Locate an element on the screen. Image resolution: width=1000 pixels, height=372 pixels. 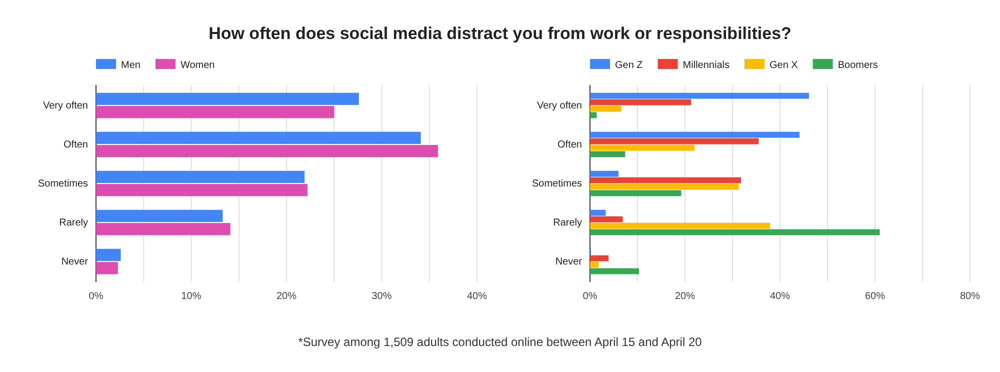
legend-label: Boomers is located at coordinates (858, 65).